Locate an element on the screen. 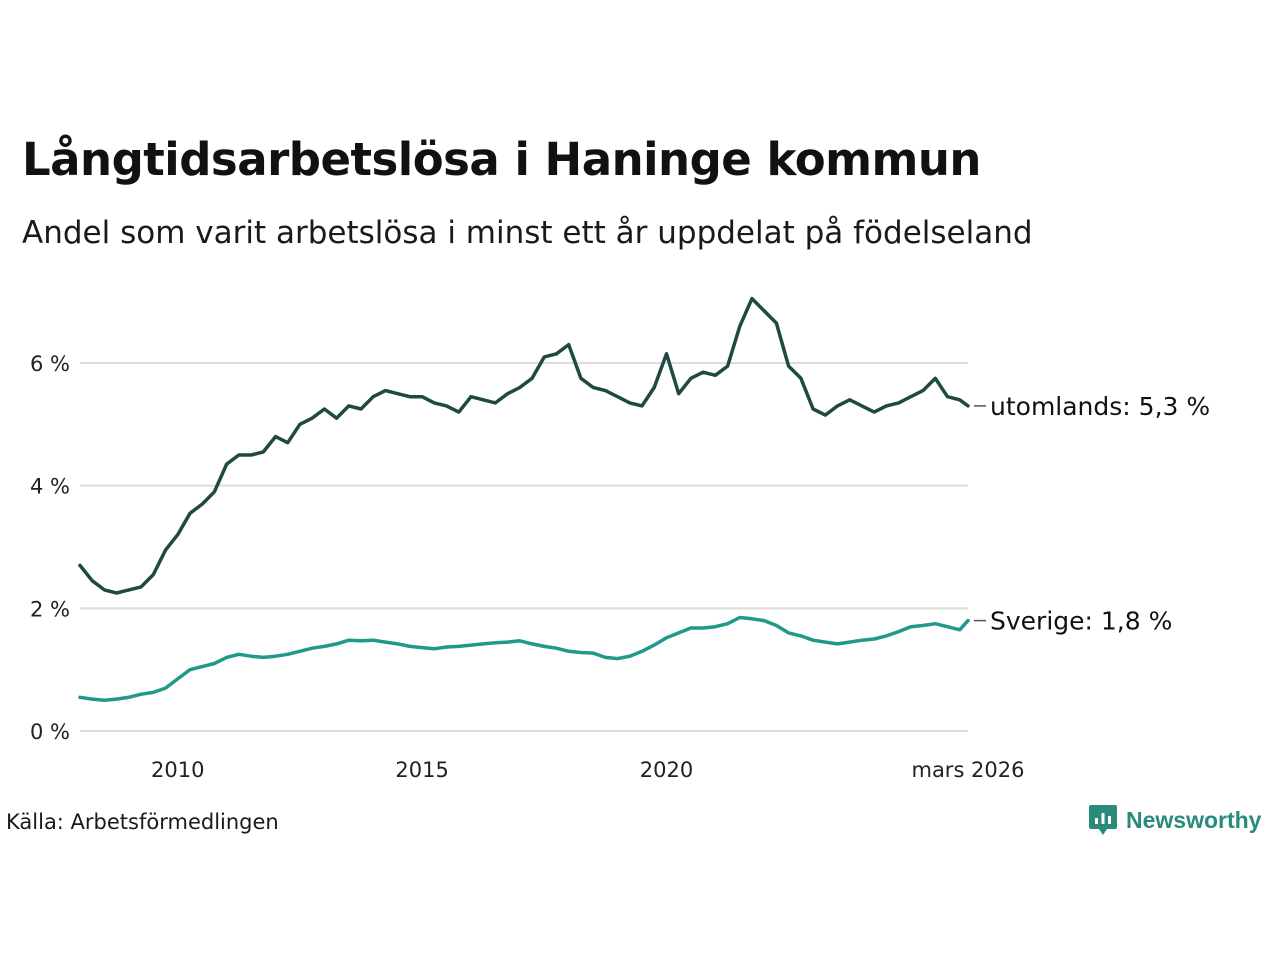 The height and width of the screenshot is (960, 1280). x-axis-ticks: 2010 2015 2020 mars 2026 is located at coordinates (587, 770).